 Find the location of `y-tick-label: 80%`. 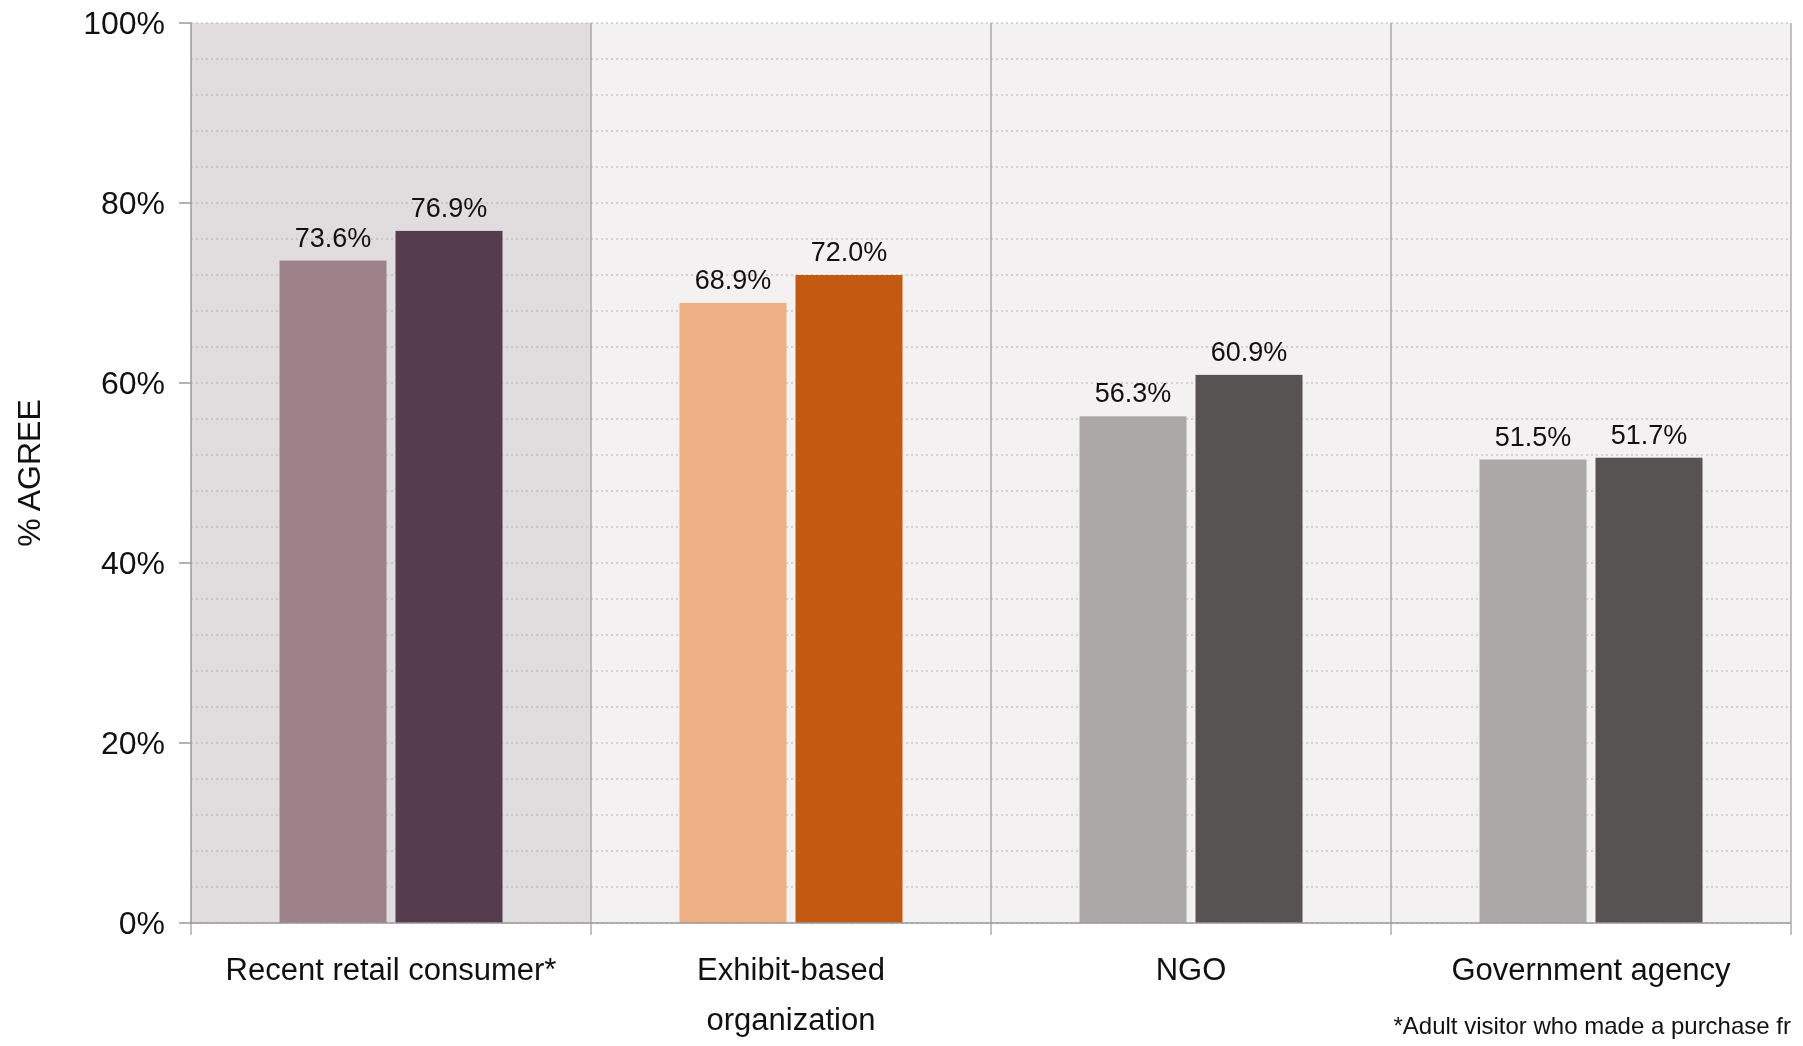

y-tick-label: 80% is located at coordinates (132, 203).